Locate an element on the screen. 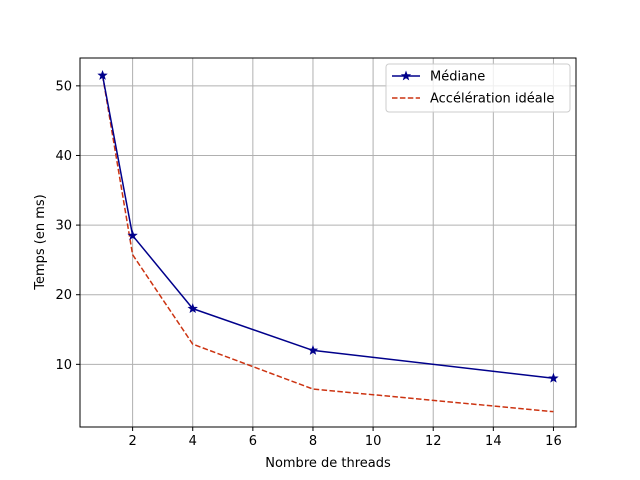 The image size is (640, 480). y-tick-label: 50 is located at coordinates (63, 86).